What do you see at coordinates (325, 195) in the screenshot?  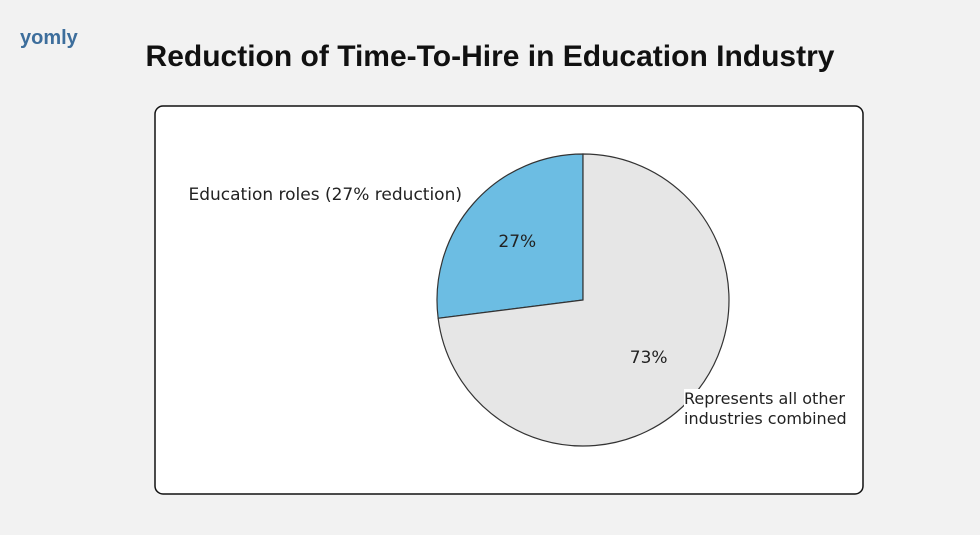 I see `category-label: Education roles (27% reduction)` at bounding box center [325, 195].